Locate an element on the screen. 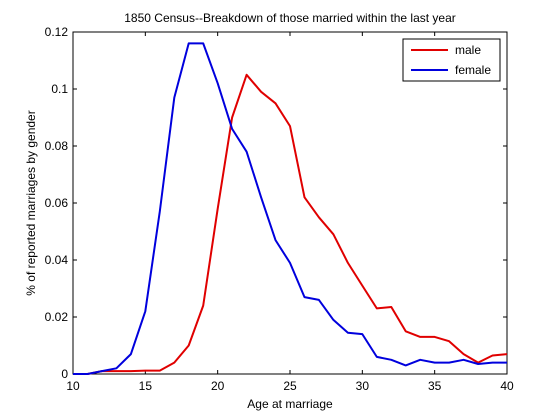  x-tick-label: 20 is located at coordinates (218, 386).